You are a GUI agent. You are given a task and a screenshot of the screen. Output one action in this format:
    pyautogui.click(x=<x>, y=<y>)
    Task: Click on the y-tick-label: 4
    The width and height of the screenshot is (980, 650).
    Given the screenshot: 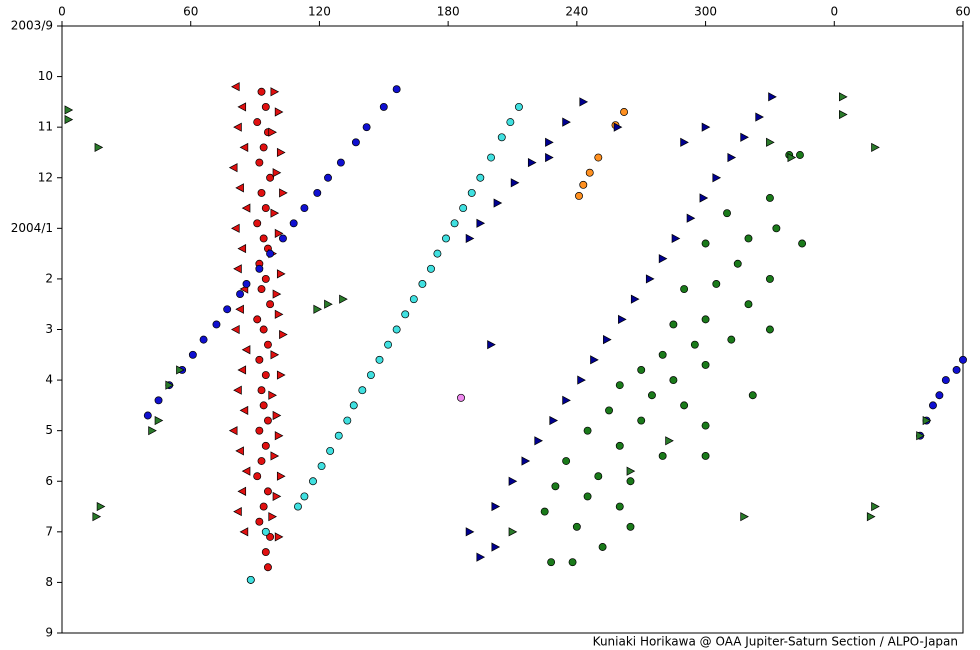 What is the action you would take?
    pyautogui.click(x=49, y=380)
    